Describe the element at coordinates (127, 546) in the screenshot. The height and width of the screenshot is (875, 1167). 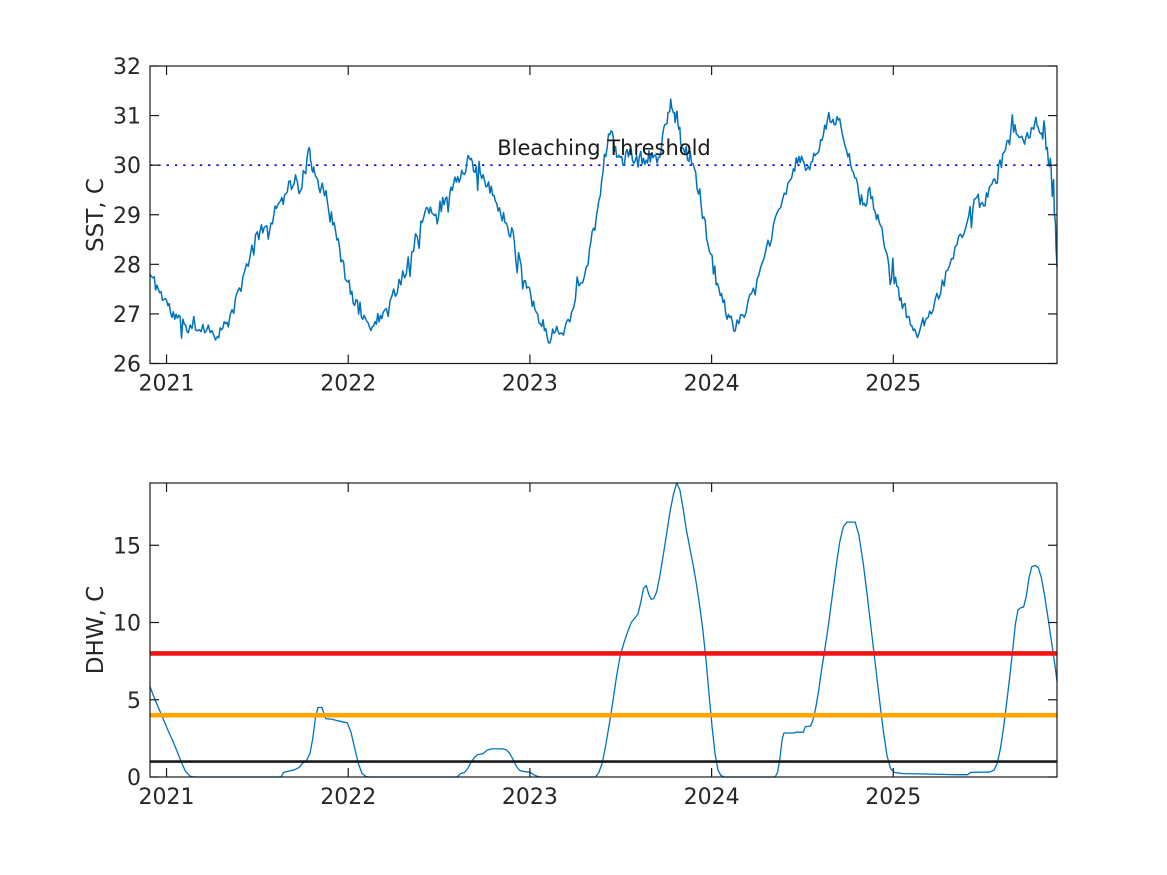
I see `y-tick-label: 15` at that location.